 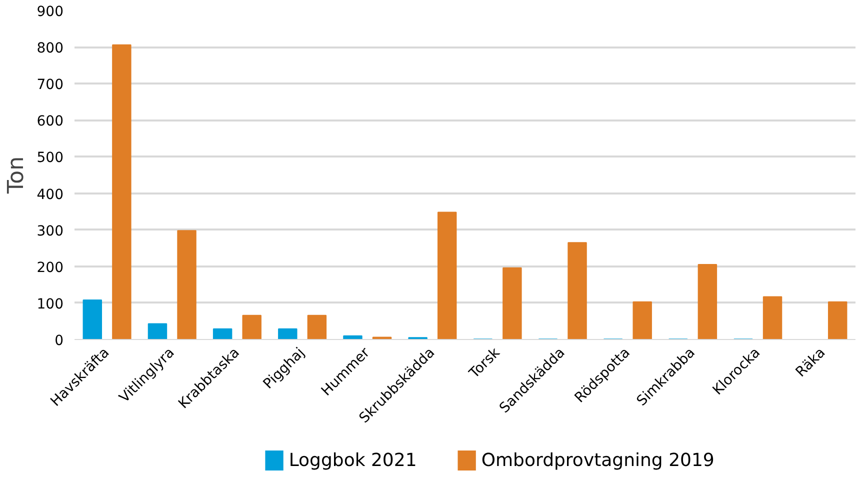 What do you see at coordinates (597, 460) in the screenshot?
I see `legend-label: Ombordprovtagning 2019` at bounding box center [597, 460].